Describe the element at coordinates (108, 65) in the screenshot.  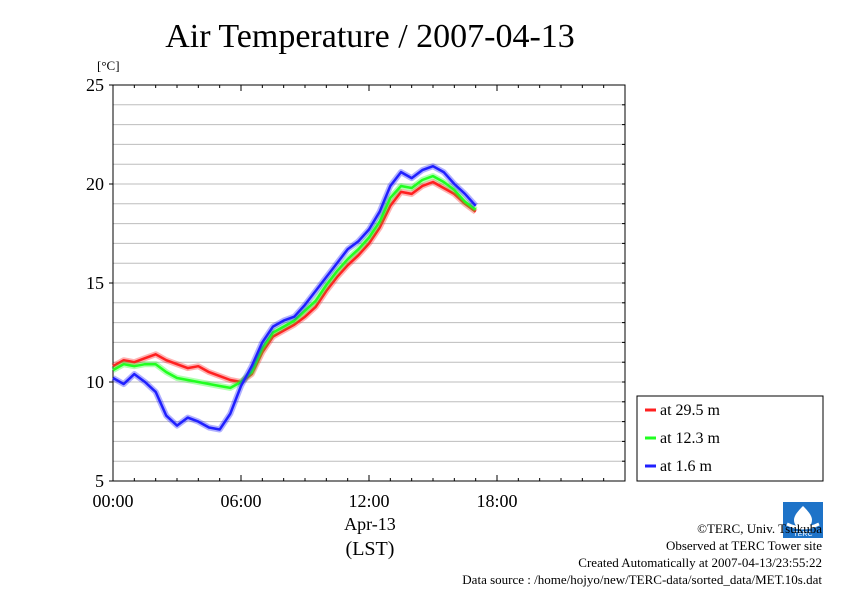
I see `y-axis-unit: [°C]` at that location.